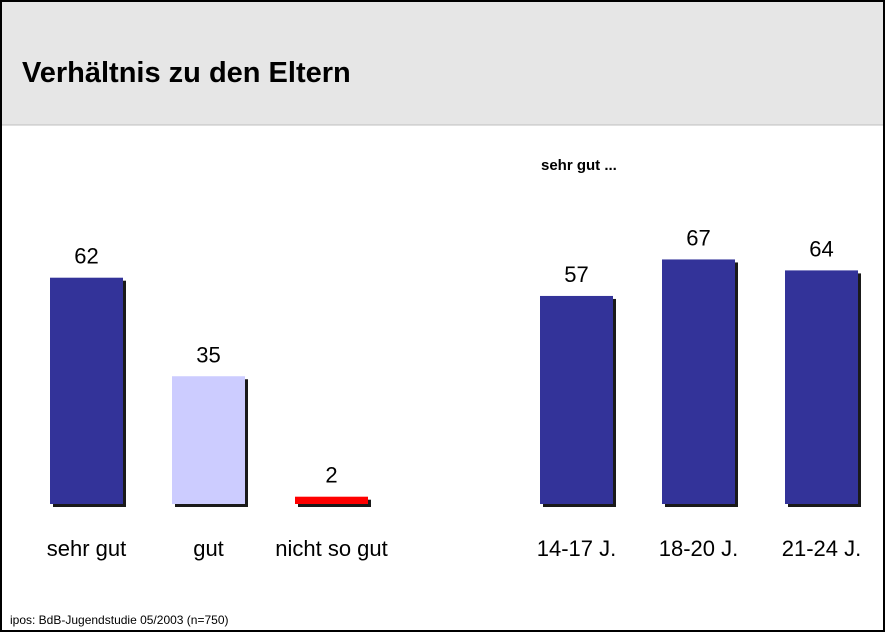 Image resolution: width=885 pixels, height=632 pixels. What do you see at coordinates (331, 475) in the screenshot?
I see `value-label: 2` at bounding box center [331, 475].